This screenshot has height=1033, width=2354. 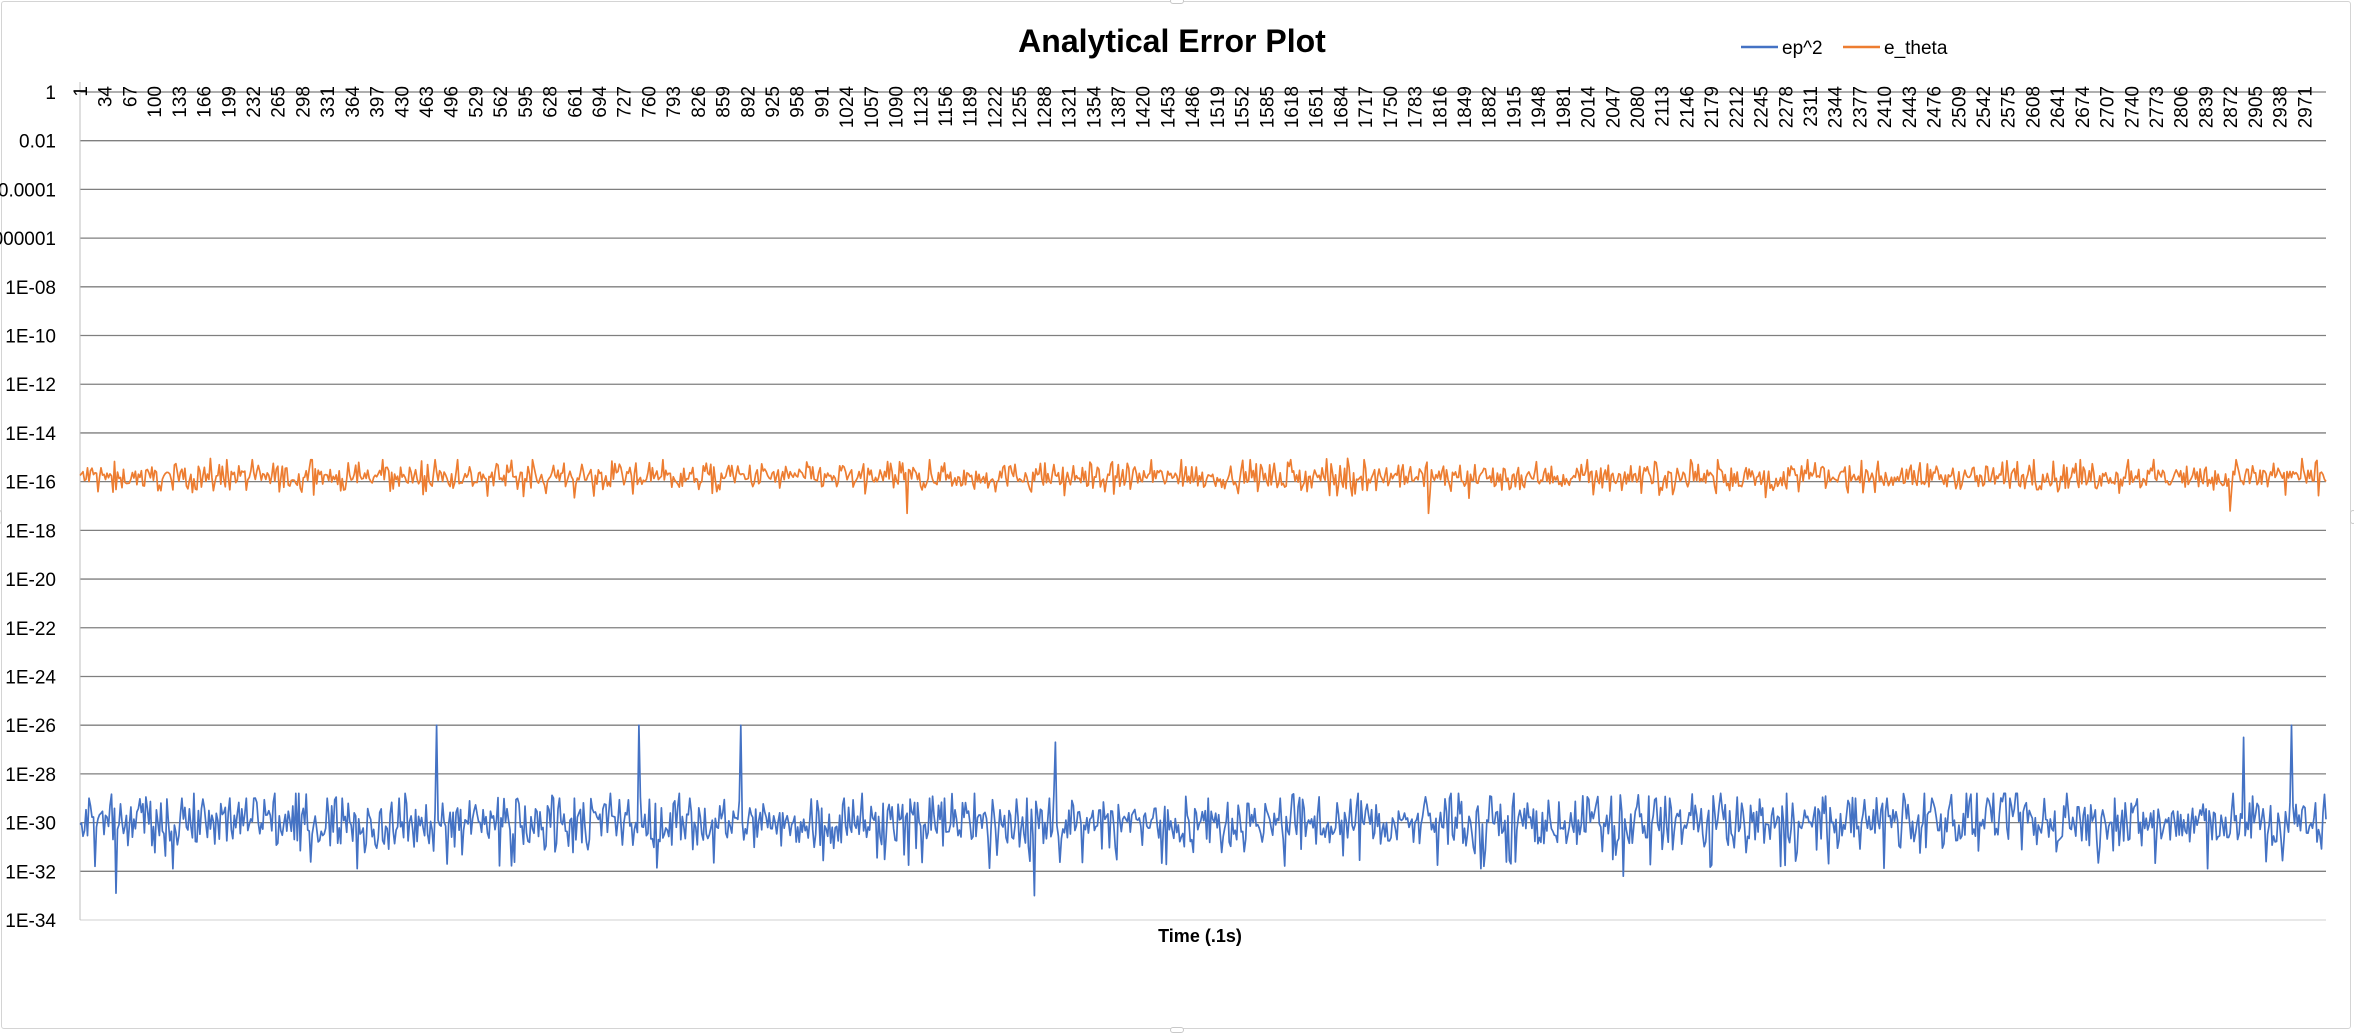 What do you see at coordinates (254, 102) in the screenshot?
I see `x-tick-label: 232` at bounding box center [254, 102].